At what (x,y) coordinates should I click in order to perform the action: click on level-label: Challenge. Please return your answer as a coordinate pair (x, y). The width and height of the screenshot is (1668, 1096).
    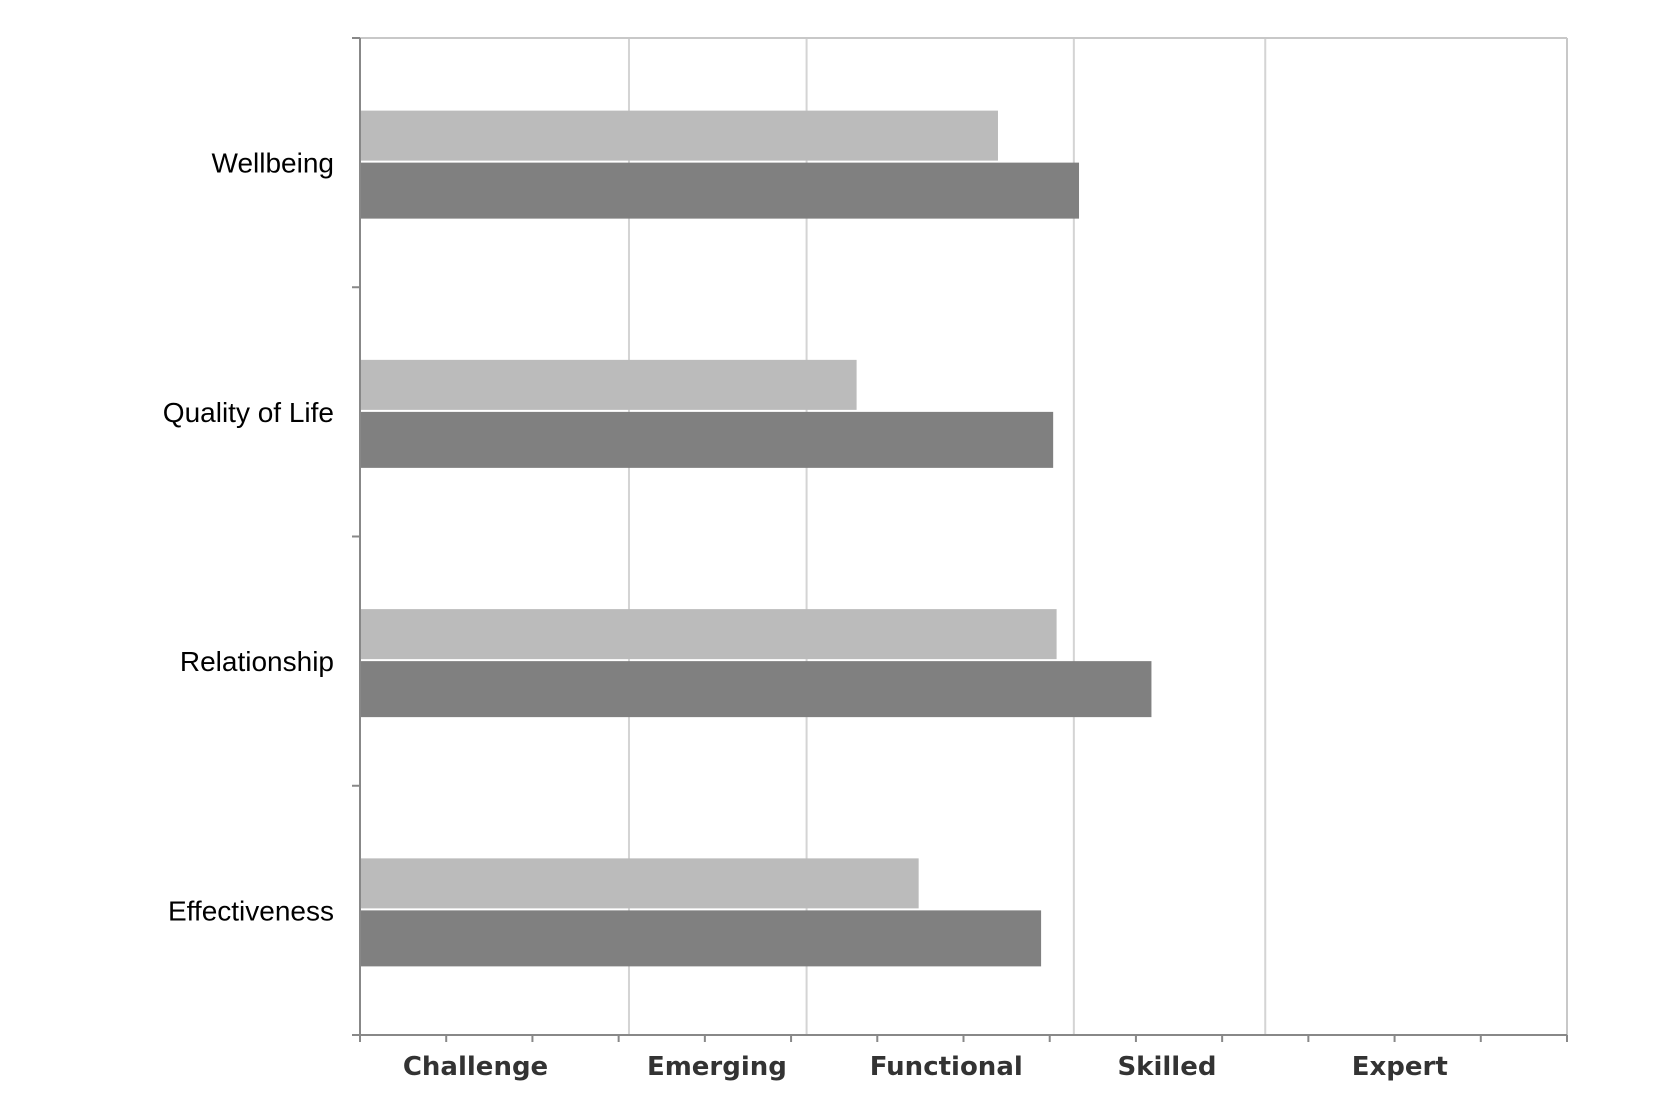
    Looking at the image, I should click on (475, 1067).